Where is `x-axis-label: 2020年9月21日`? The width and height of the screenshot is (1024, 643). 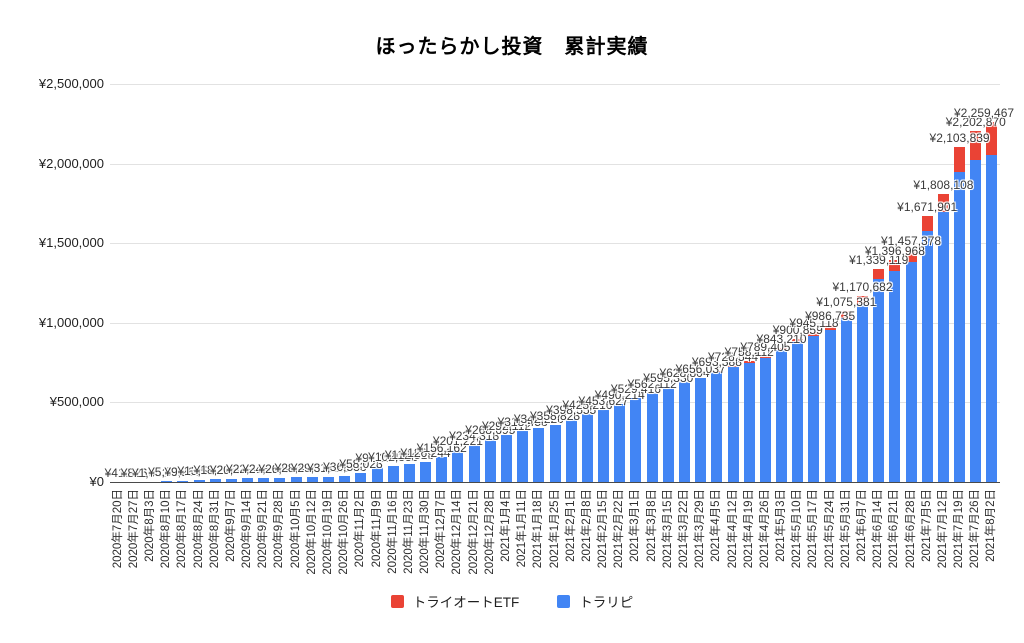
x-axis-label: 2020年9月21日 is located at coordinates (263, 529).